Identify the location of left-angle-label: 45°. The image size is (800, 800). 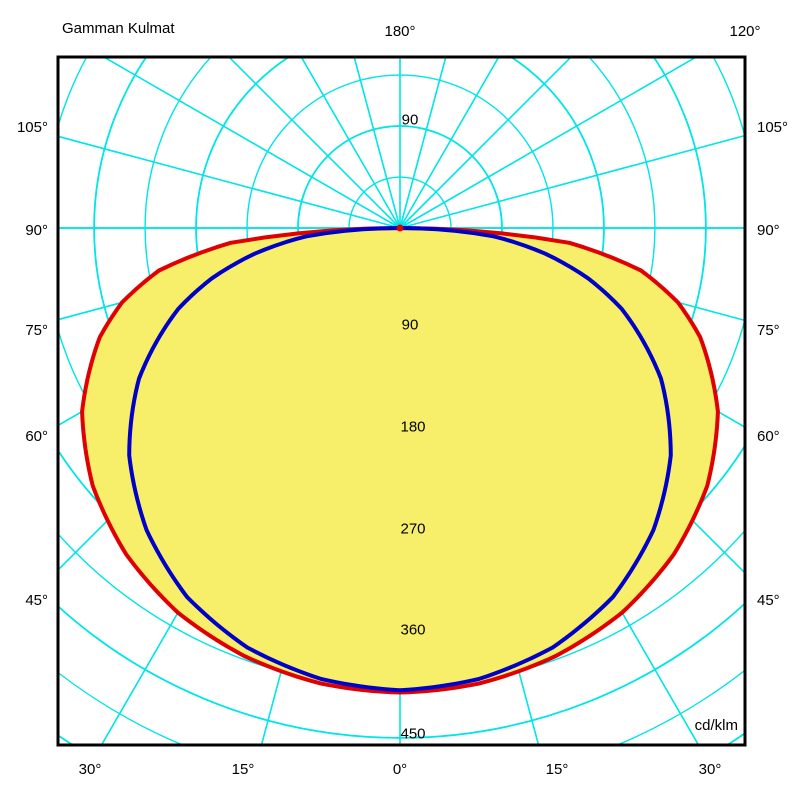
(36, 600).